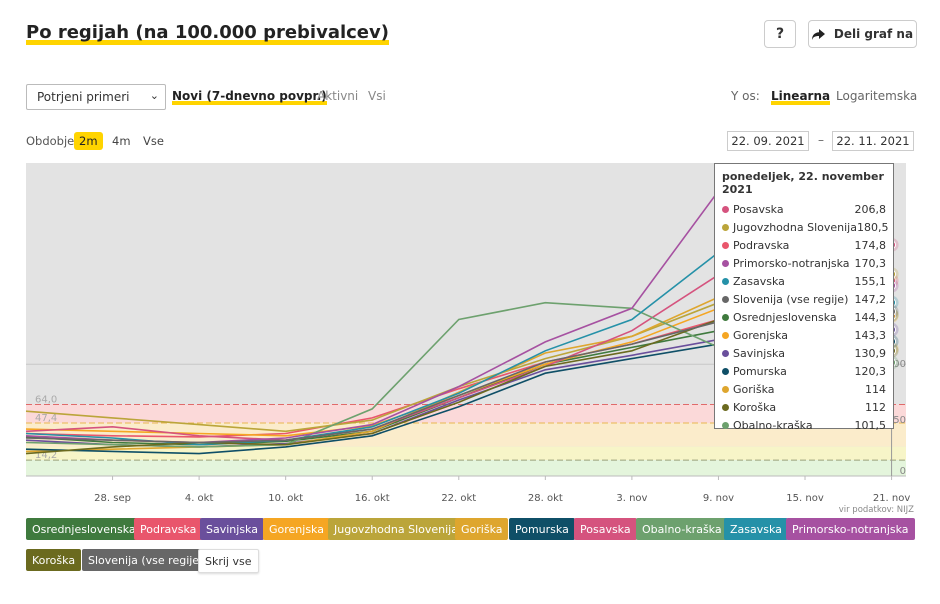 This screenshot has height=604, width=940. Describe the element at coordinates (870, 281) in the screenshot. I see `tooltip-series-value: 155,1` at that location.